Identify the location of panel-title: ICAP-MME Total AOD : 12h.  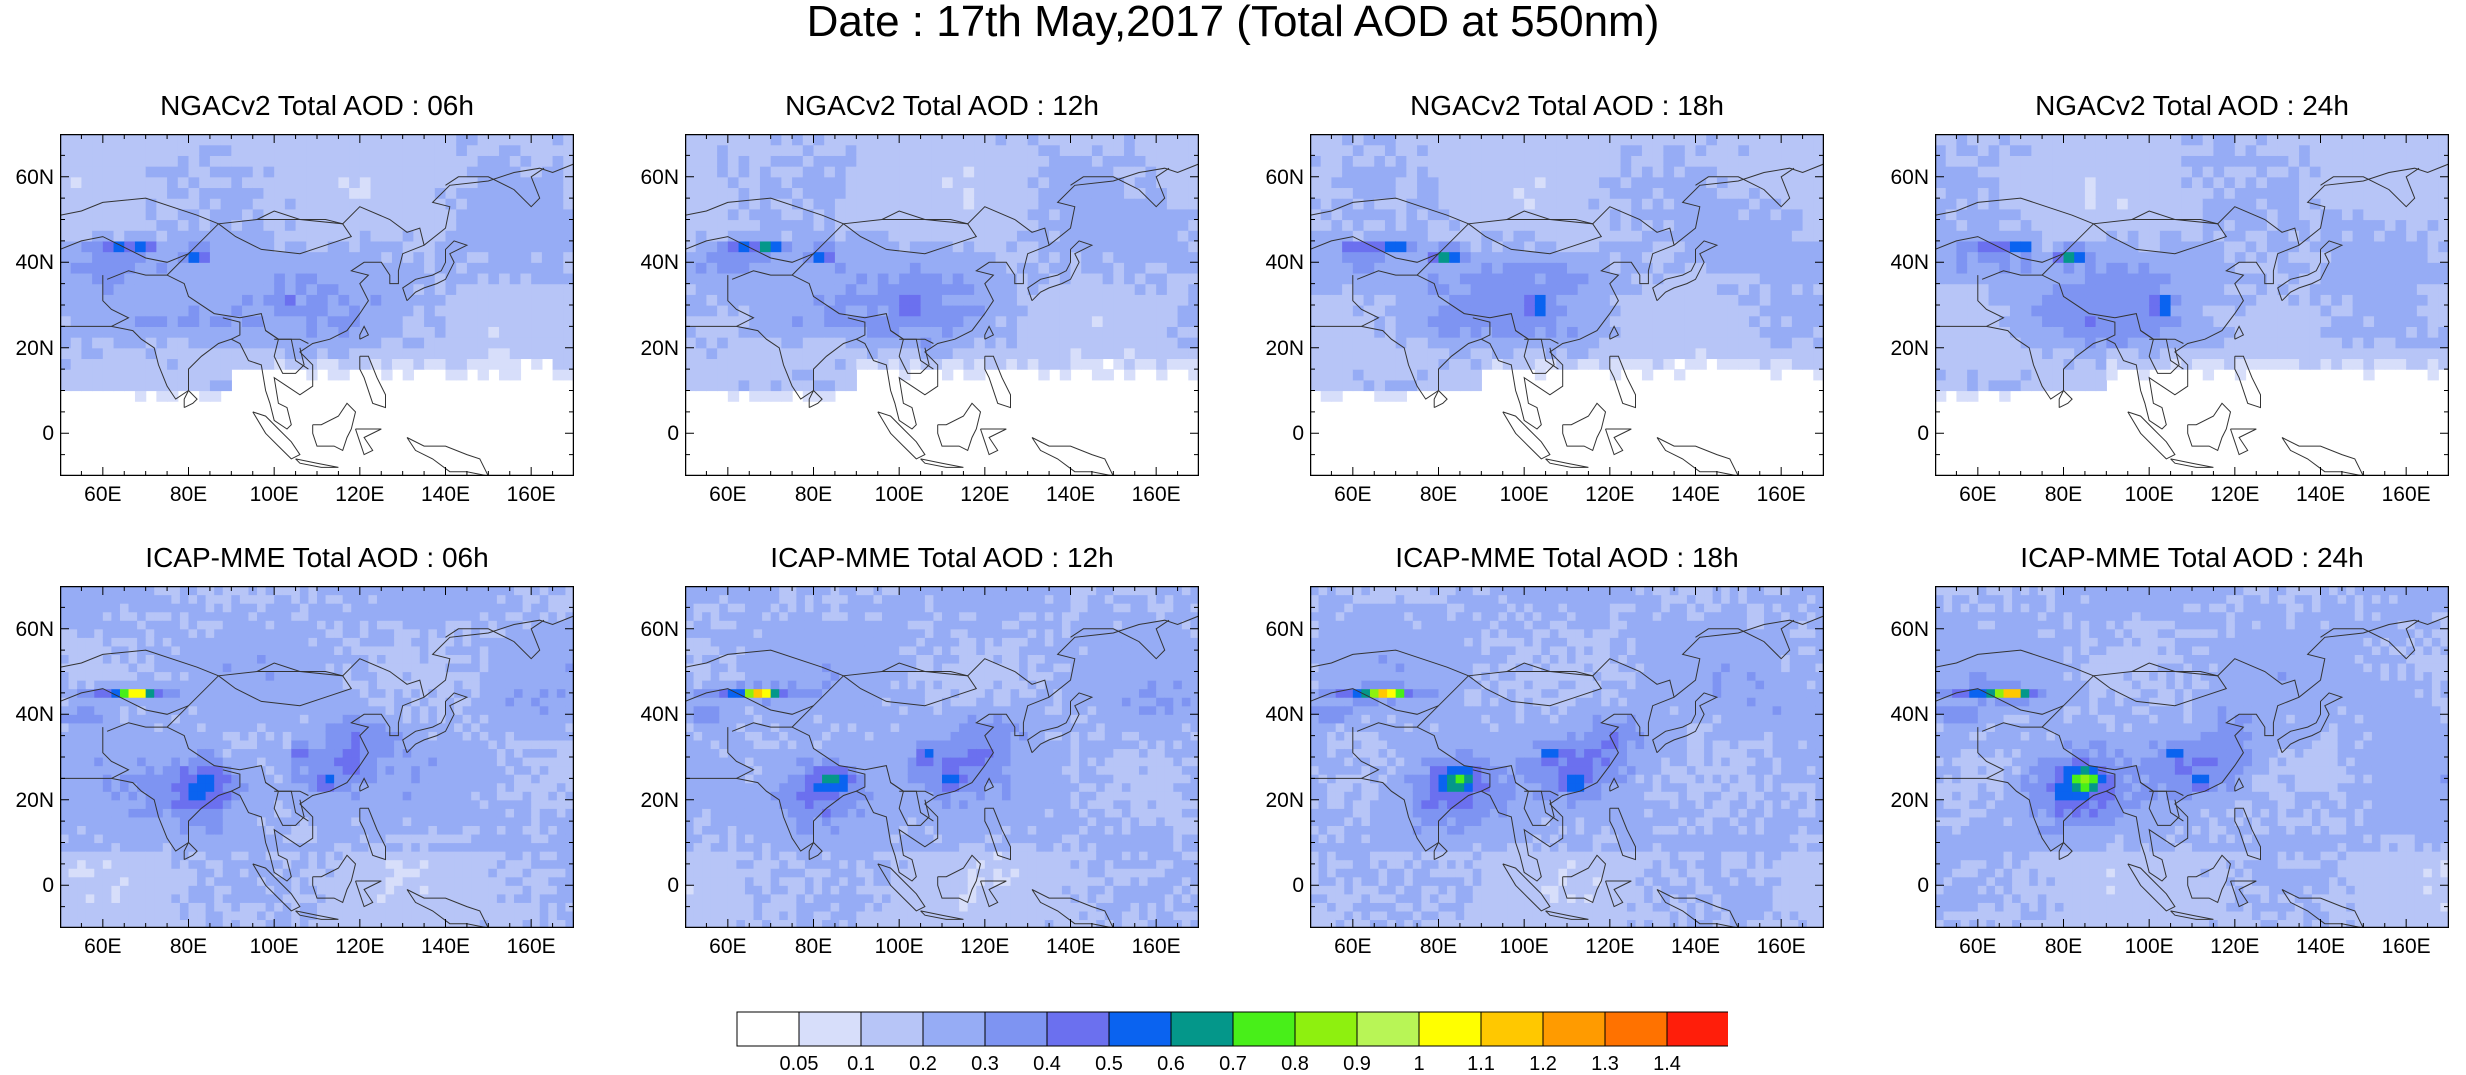
(942, 558).